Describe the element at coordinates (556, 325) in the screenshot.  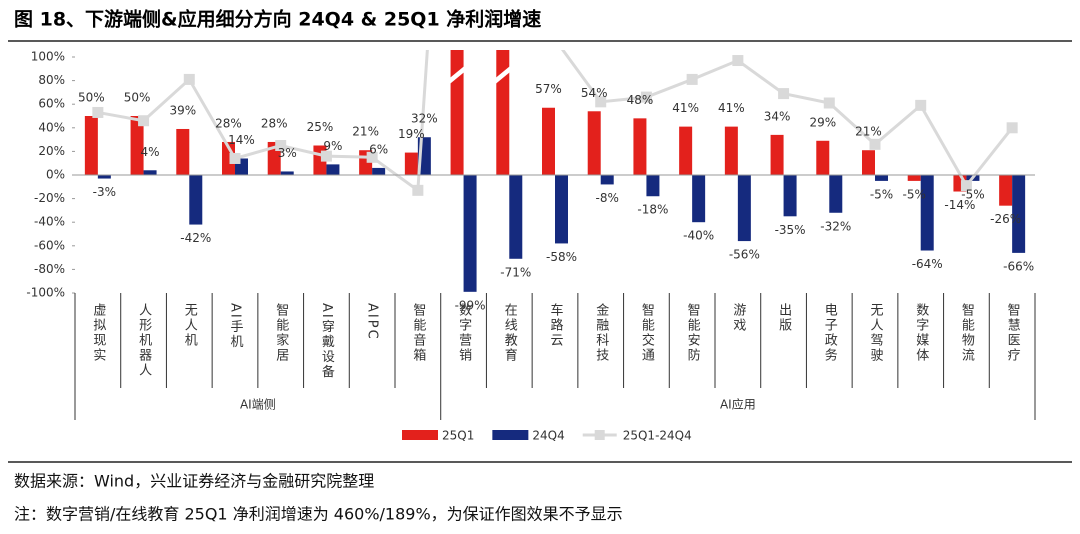
I see `x-tick-label: 车路云` at that location.